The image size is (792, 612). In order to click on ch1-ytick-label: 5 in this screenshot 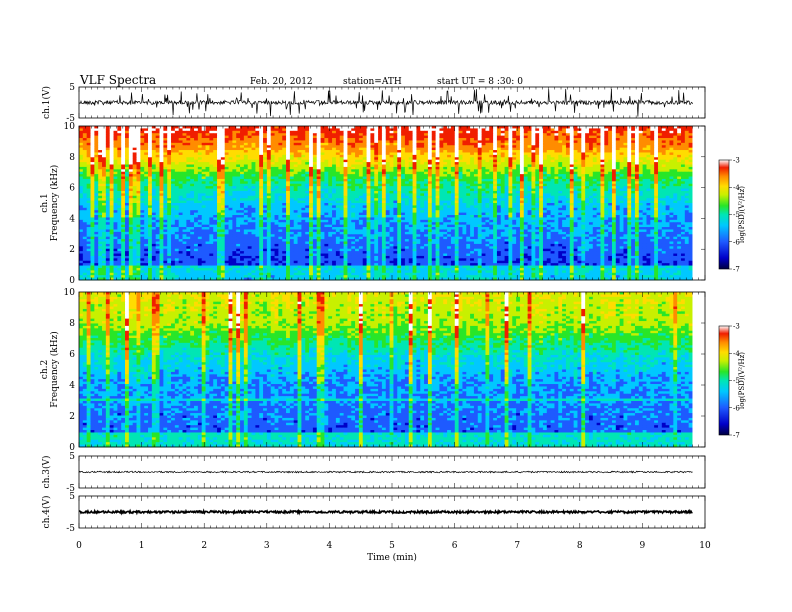, I will do `click(72, 88)`.